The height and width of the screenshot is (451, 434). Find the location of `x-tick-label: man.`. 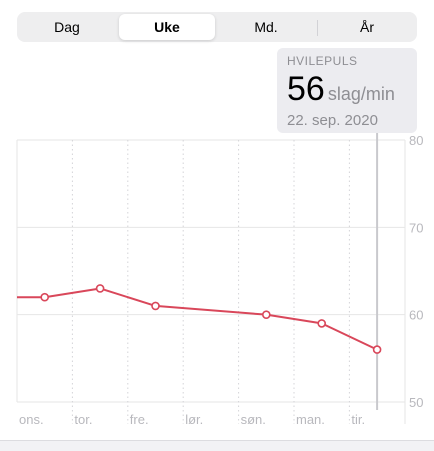

x-tick-label: man. is located at coordinates (310, 419).